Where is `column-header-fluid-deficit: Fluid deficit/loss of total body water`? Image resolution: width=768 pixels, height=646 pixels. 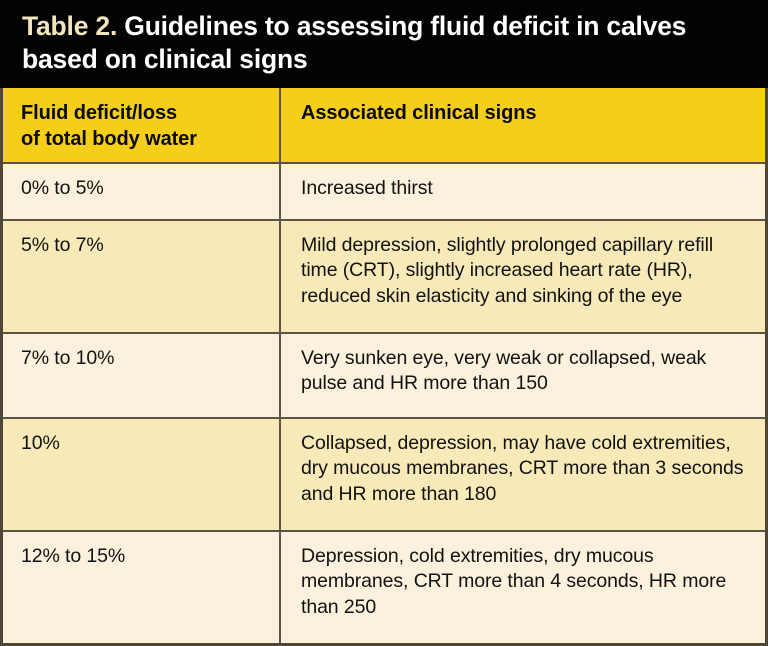 column-header-fluid-deficit: Fluid deficit/loss of total body water is located at coordinates (142, 126).